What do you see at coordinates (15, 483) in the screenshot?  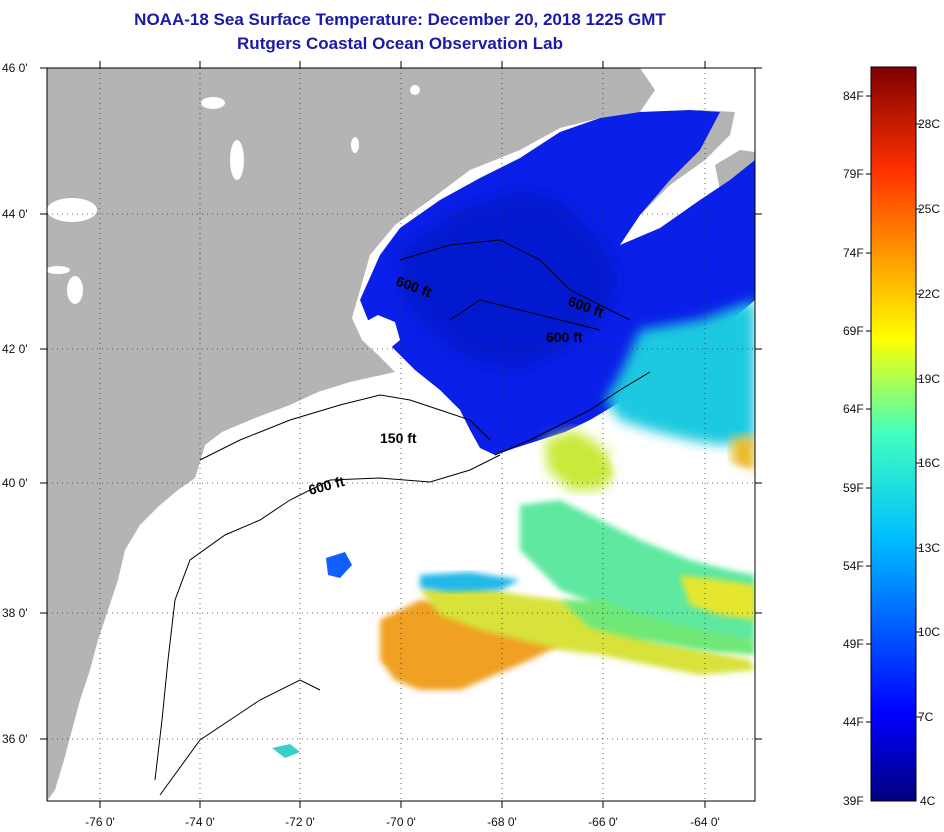 I see `lat-label-40: 40 0'` at bounding box center [15, 483].